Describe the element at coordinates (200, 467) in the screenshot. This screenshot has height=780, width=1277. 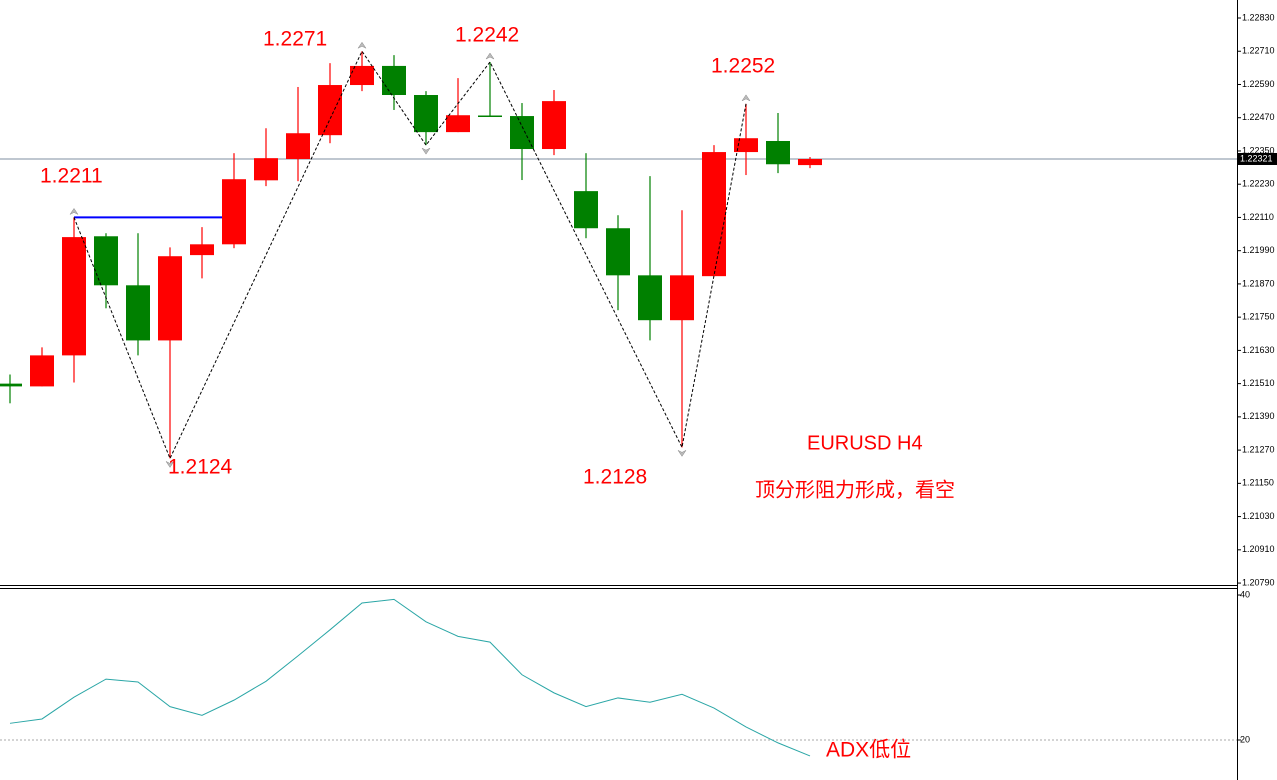
I see `annotation: 1.2124` at that location.